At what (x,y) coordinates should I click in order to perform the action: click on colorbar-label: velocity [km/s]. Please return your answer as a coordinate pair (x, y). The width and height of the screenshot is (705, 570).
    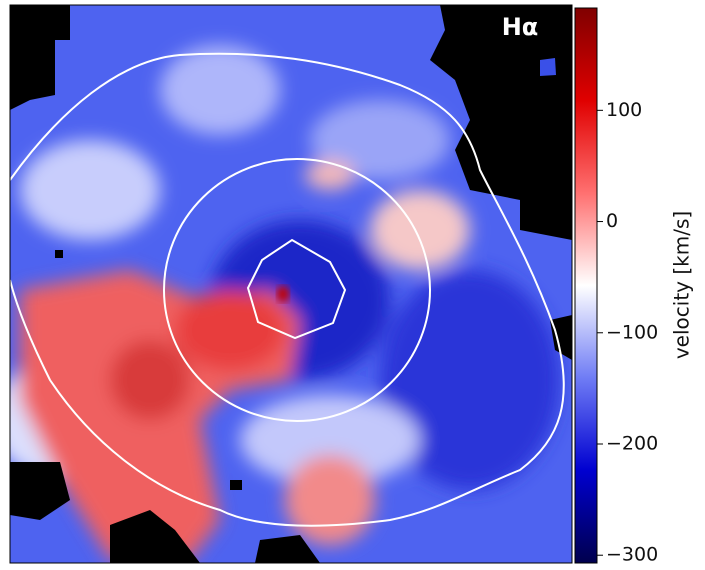
    Looking at the image, I should click on (682, 285).